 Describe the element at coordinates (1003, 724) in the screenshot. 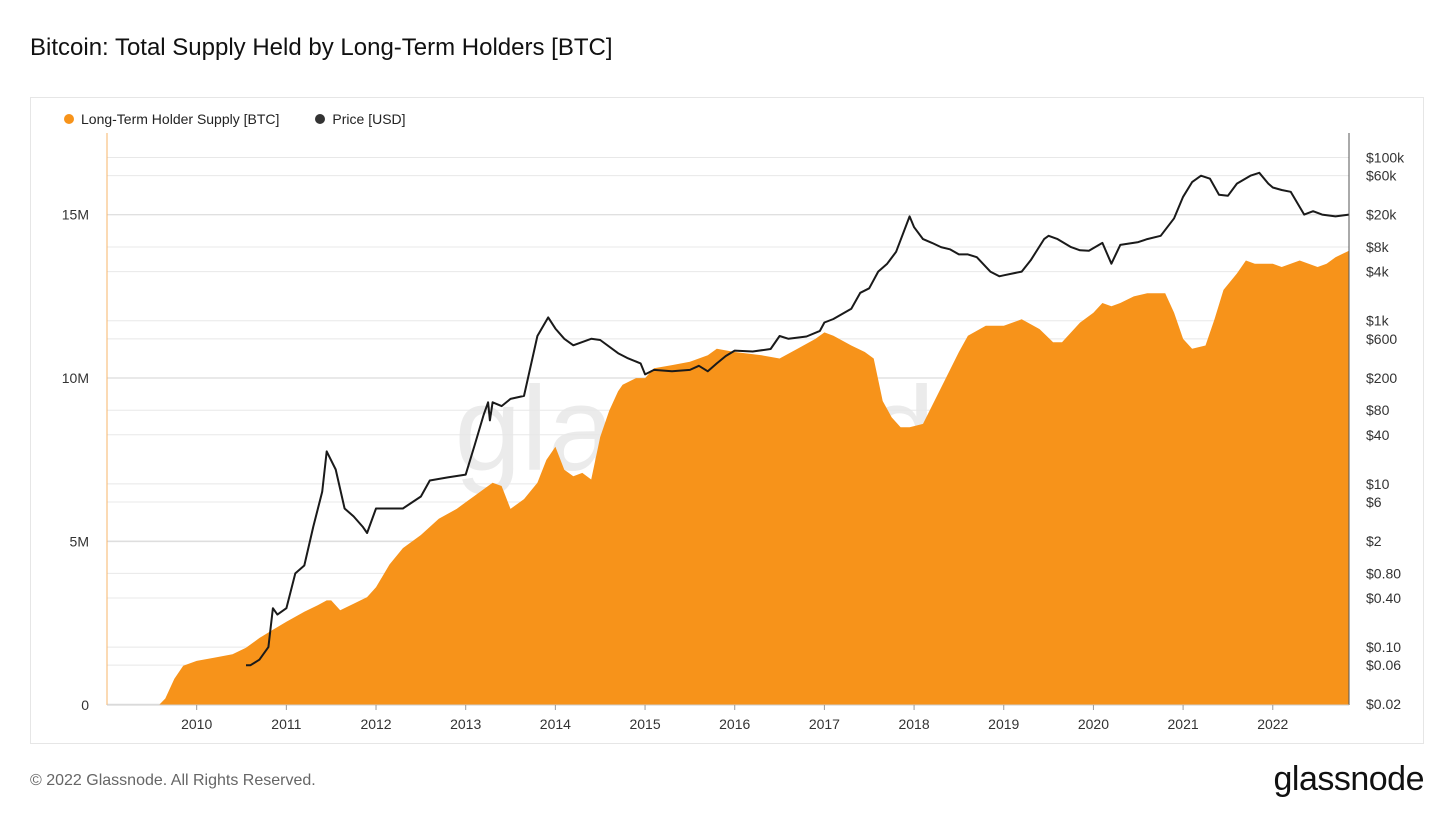

I see `x-tick-label-9: 2019` at that location.